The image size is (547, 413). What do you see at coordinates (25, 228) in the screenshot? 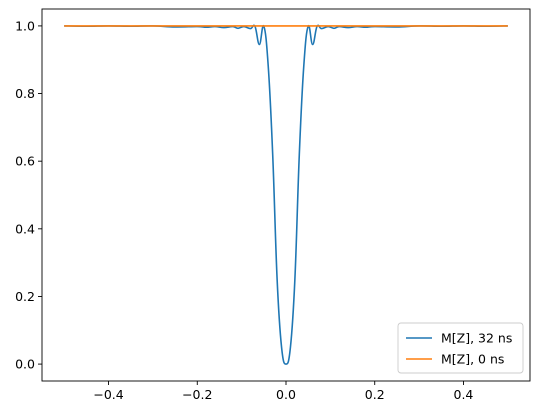
I see `y-tick-label: 0.4` at bounding box center [25, 228].